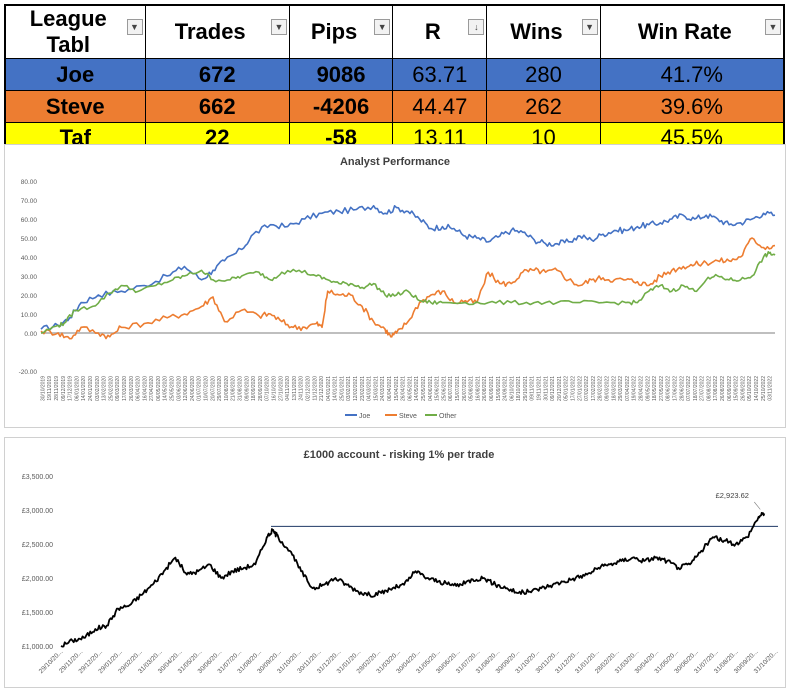 The width and height of the screenshot is (788, 692). Describe the element at coordinates (628, 388) in the screenshot. I see `x-tick-label: 07/04/2022` at that location.